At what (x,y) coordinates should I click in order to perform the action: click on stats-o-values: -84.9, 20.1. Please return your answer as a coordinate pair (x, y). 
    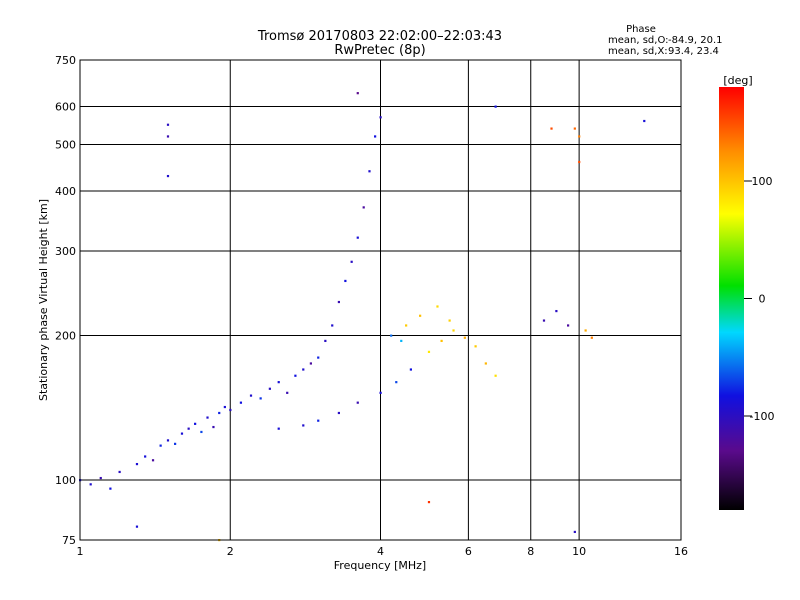
    Looking at the image, I should click on (695, 40).